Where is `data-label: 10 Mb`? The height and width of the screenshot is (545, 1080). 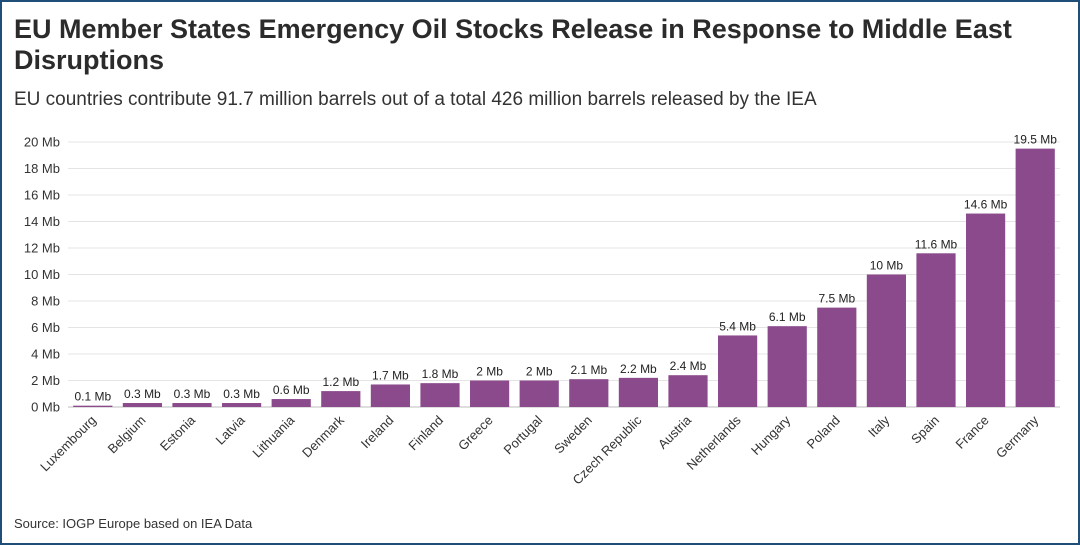 data-label: 10 Mb is located at coordinates (887, 266).